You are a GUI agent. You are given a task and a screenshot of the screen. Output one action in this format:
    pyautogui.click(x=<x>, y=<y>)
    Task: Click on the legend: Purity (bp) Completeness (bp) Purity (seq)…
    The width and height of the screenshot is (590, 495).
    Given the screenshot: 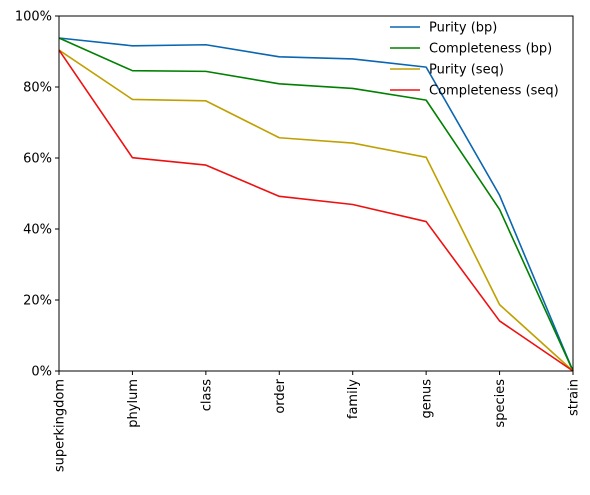 What is the action you would take?
    pyautogui.click(x=474, y=60)
    